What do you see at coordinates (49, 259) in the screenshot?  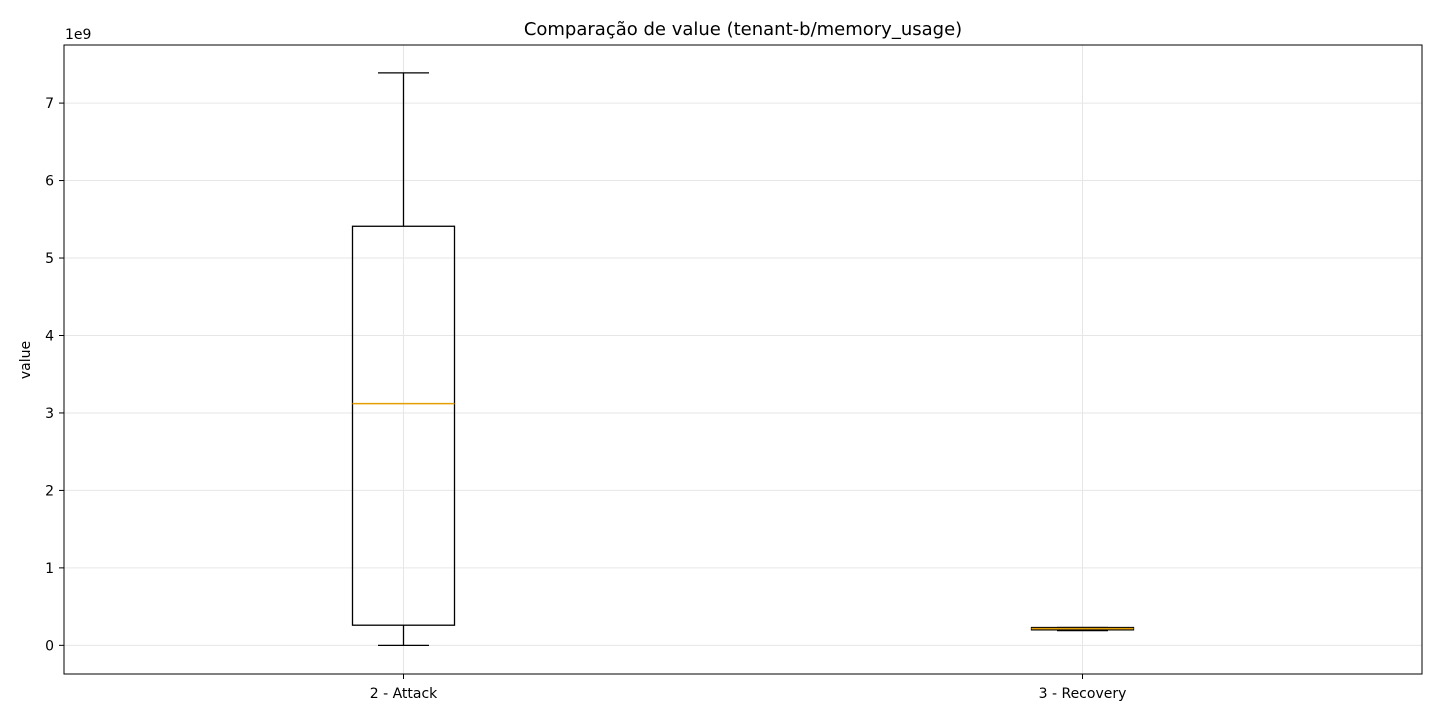 I see `y-tick-label: 5` at bounding box center [49, 259].